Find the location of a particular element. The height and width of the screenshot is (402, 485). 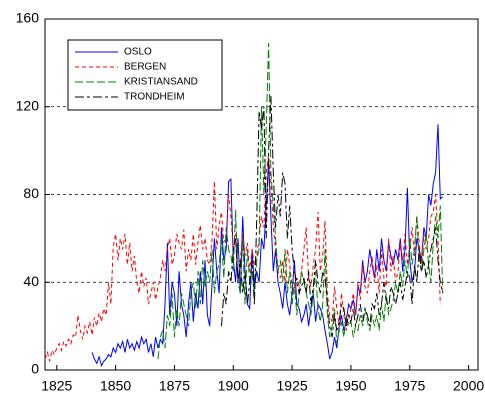

legend-label: KRISTIANSAND is located at coordinates (161, 82).